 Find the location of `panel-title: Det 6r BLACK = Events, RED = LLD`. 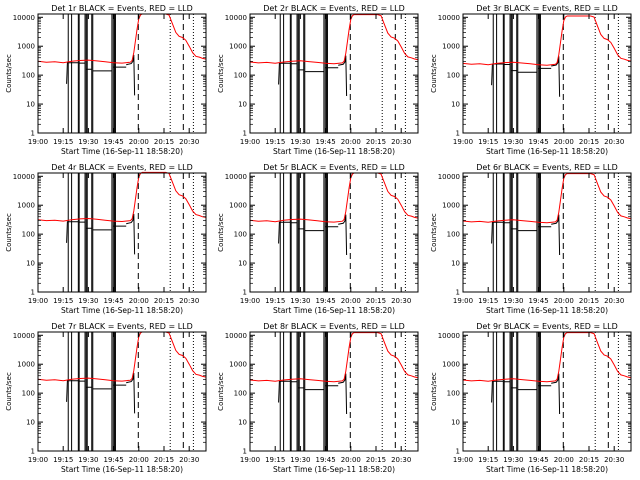

panel-title: Det 6r BLACK = Events, RED = LLD is located at coordinates (547, 167).